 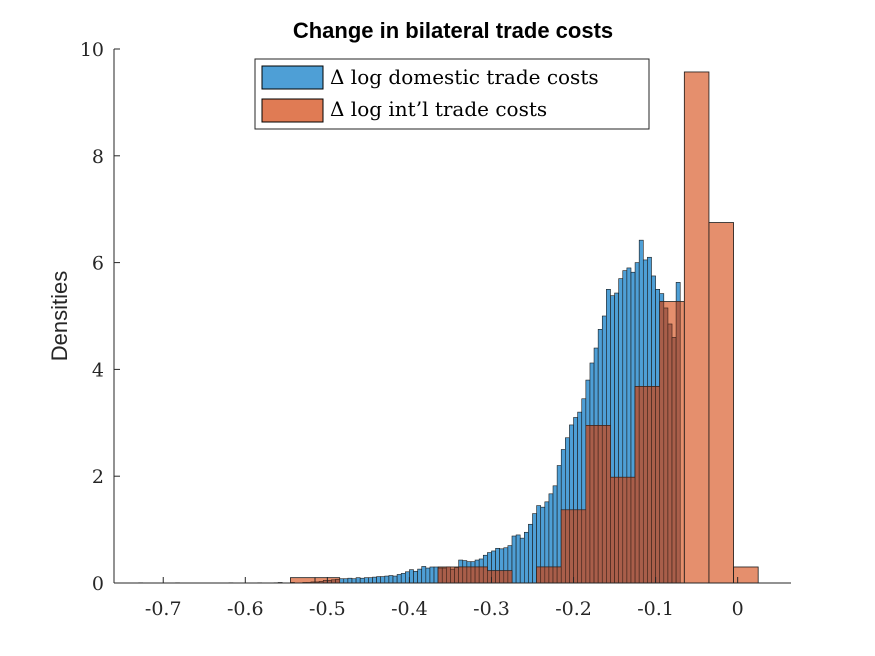 I want to click on y-tick-label: 2, so click(x=98, y=477).